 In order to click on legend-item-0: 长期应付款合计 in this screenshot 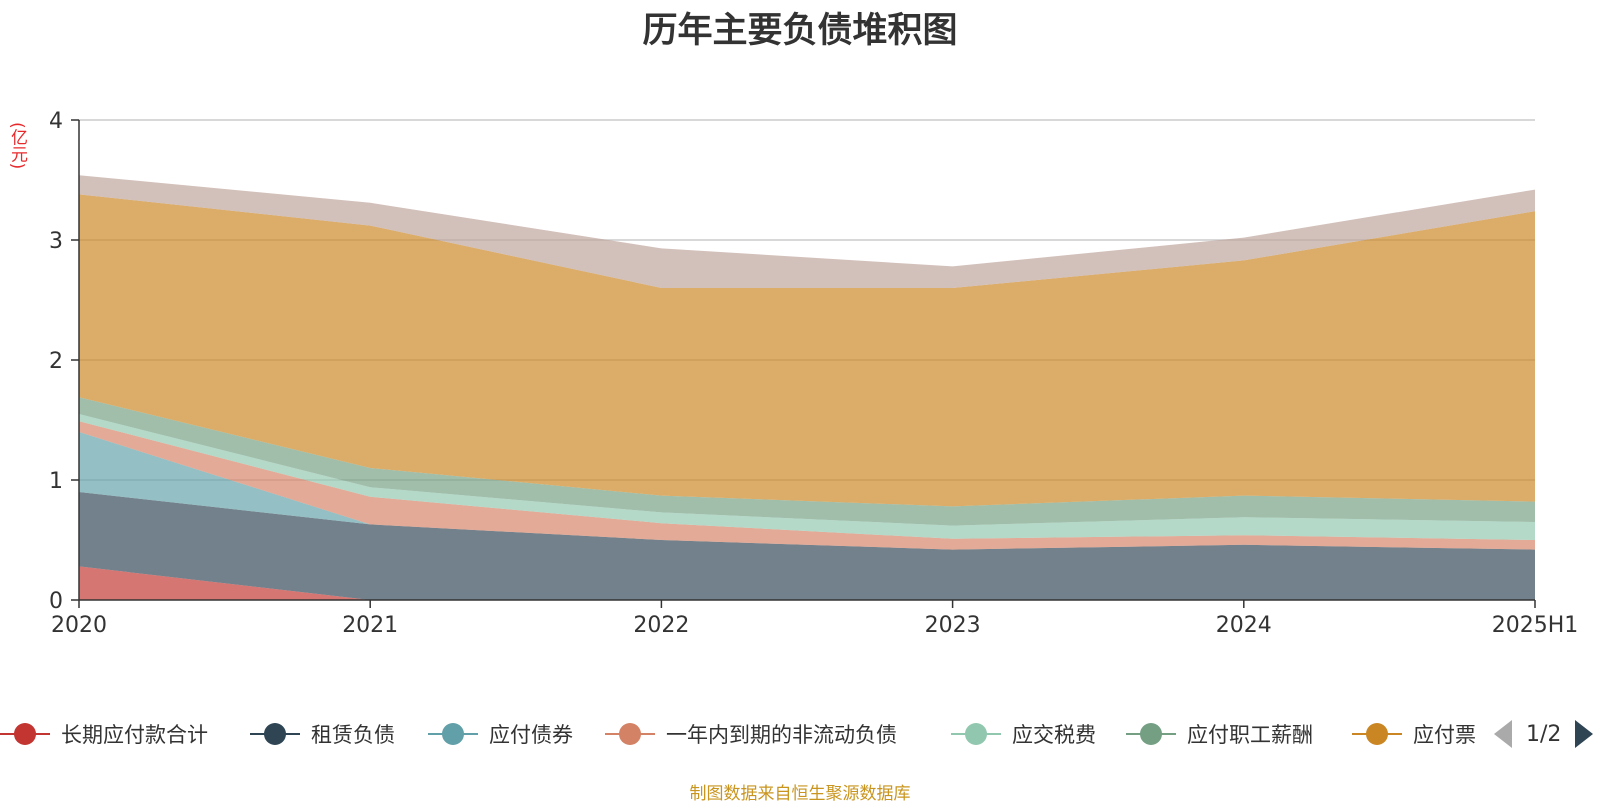, I will do `click(104, 734)`.